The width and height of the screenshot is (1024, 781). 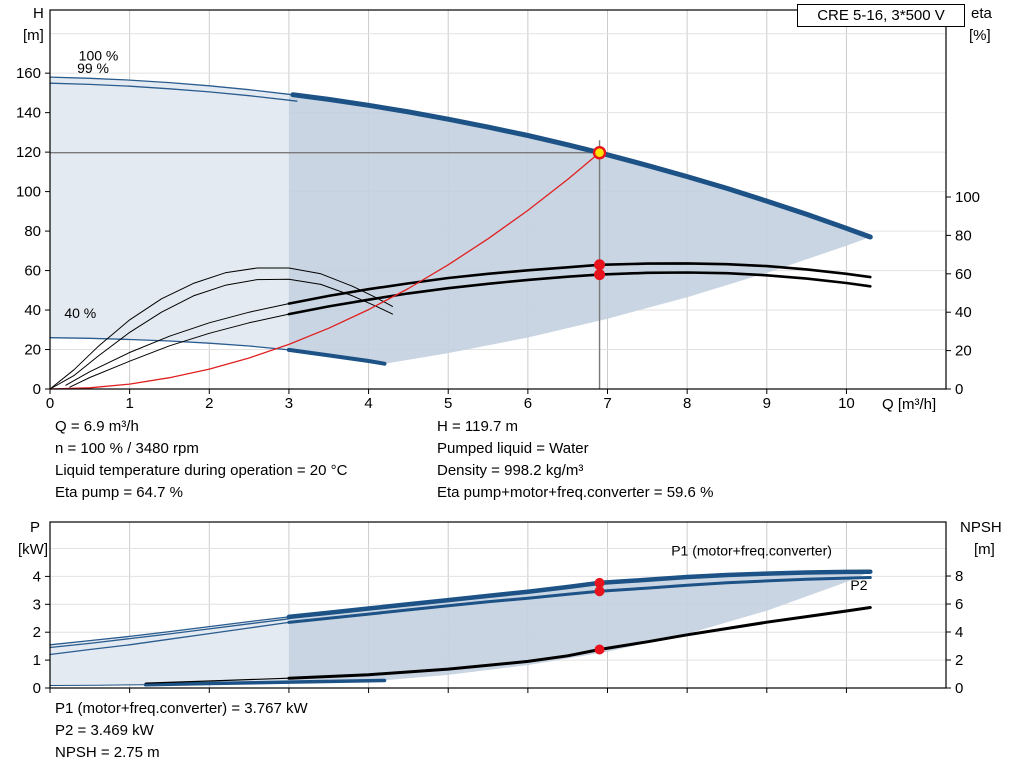 I want to click on tick-label-y-right: 40, so click(x=963, y=312).